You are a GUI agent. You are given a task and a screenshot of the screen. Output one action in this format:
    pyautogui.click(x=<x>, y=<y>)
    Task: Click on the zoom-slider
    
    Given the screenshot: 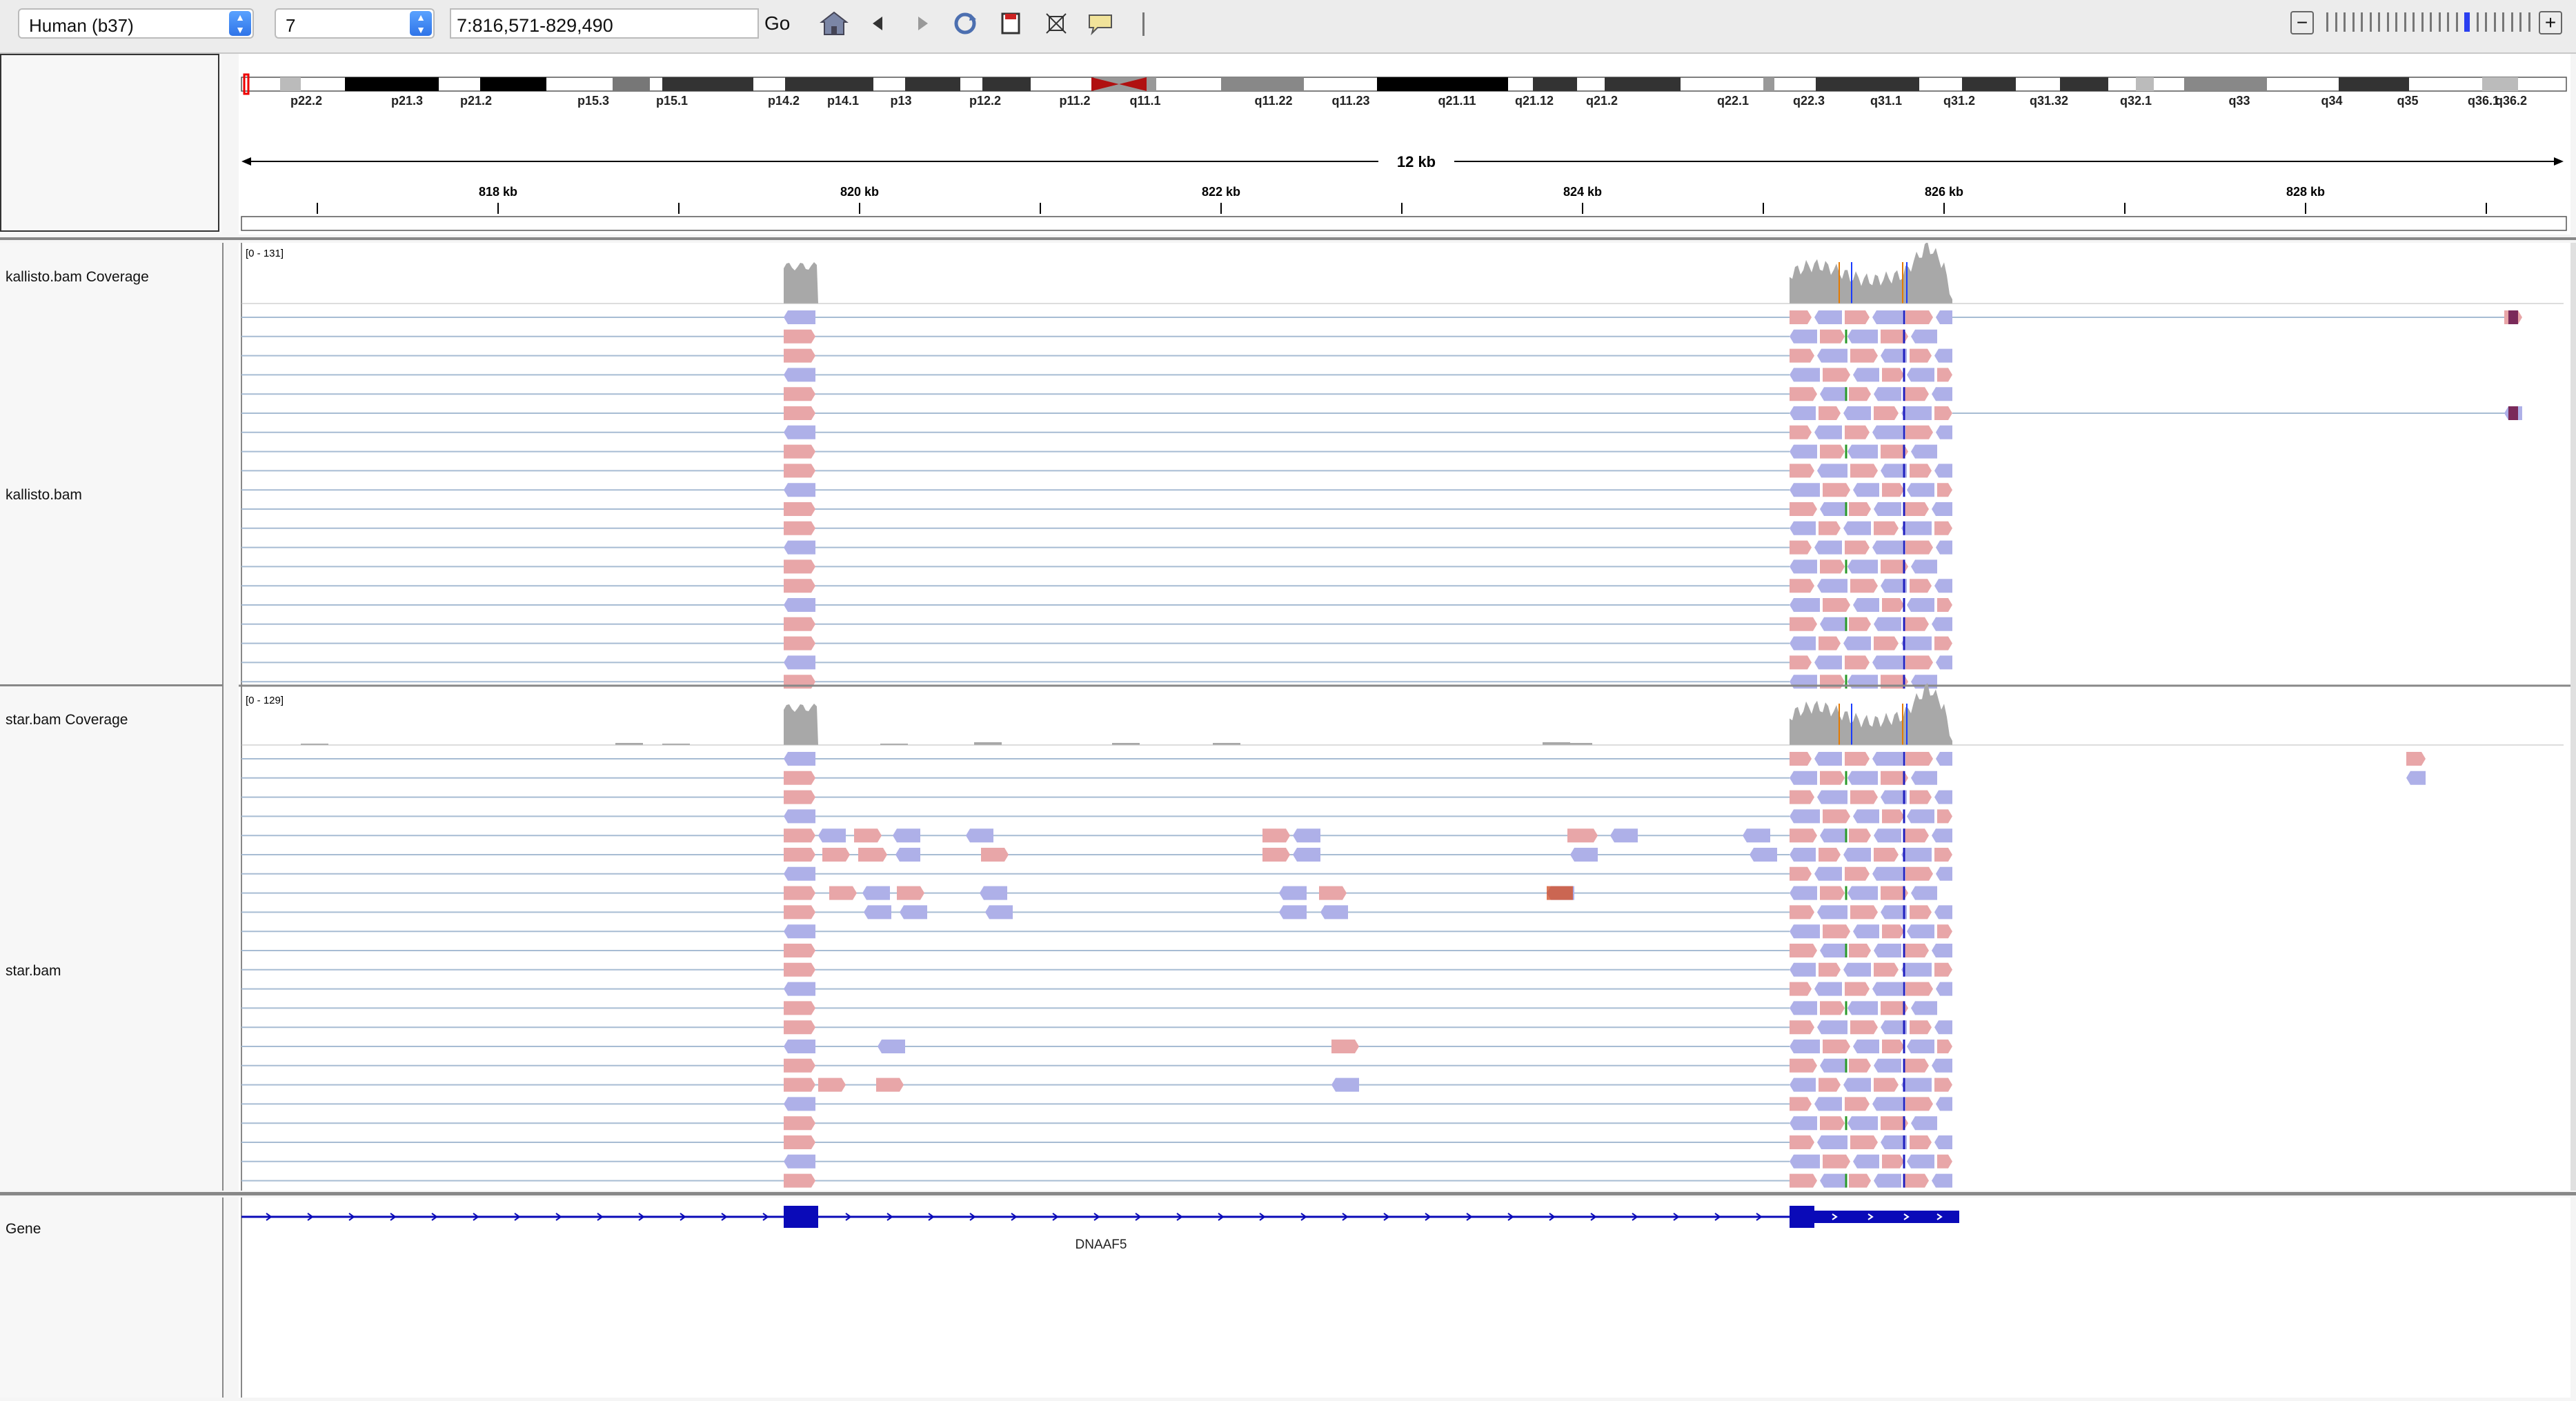 What is the action you would take?
    pyautogui.click(x=2428, y=23)
    